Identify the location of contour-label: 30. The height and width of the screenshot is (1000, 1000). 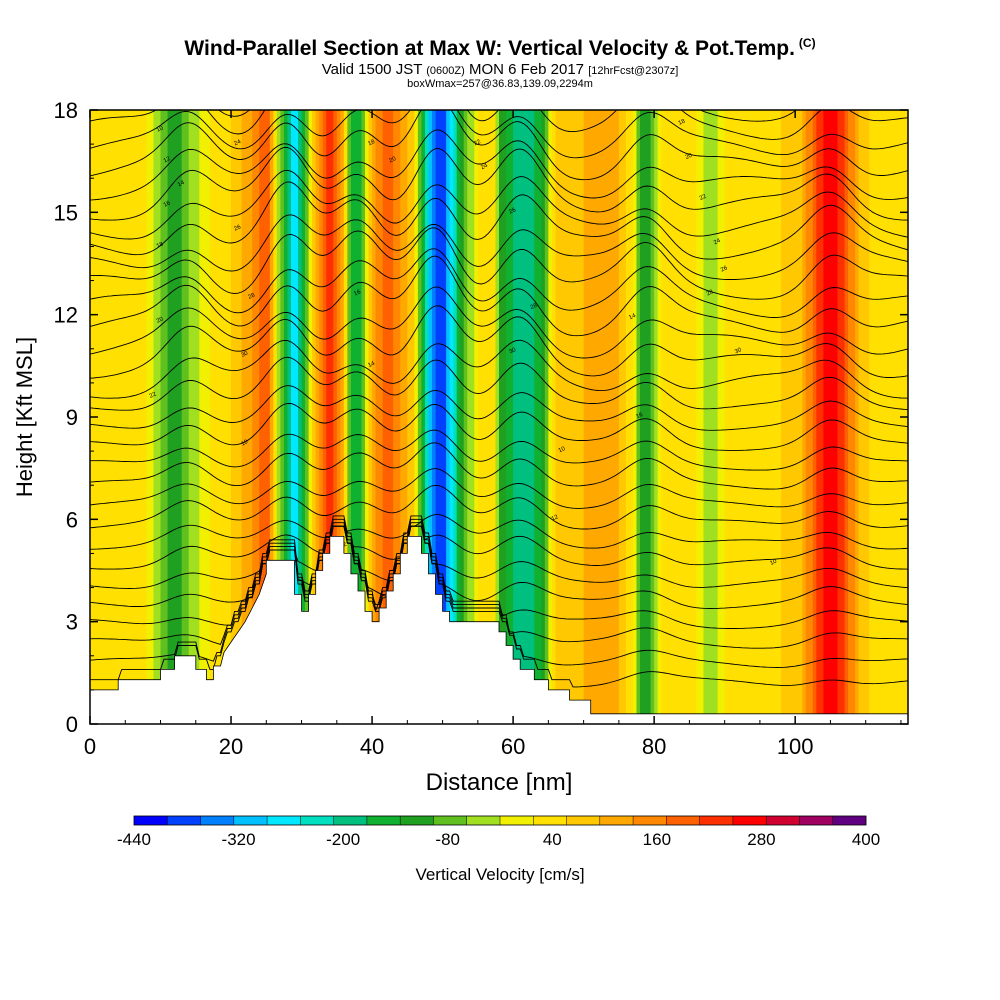
(244, 354).